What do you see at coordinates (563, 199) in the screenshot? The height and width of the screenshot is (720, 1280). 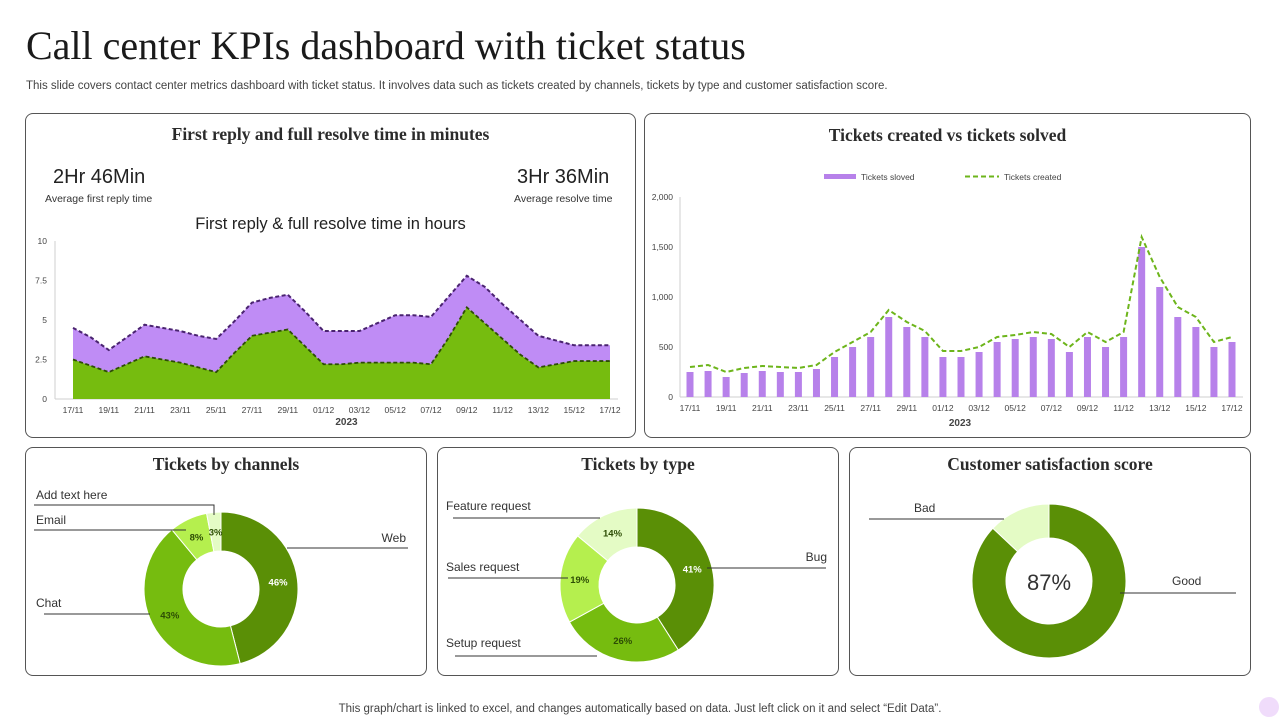 I see `resolve-time-label: Average resolve time` at bounding box center [563, 199].